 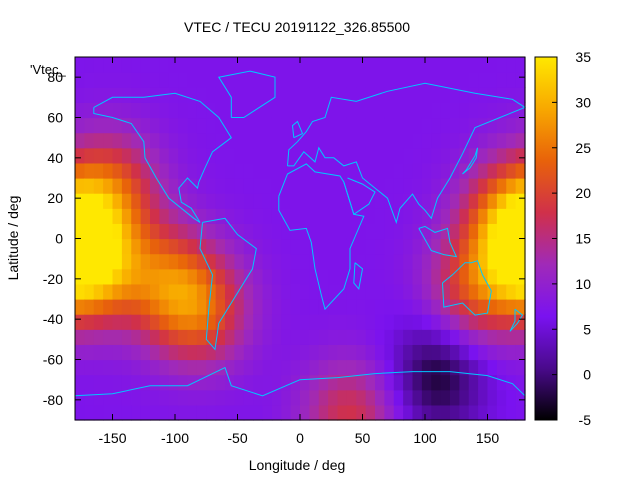 I want to click on x-tick-label: 0, so click(x=300, y=438).